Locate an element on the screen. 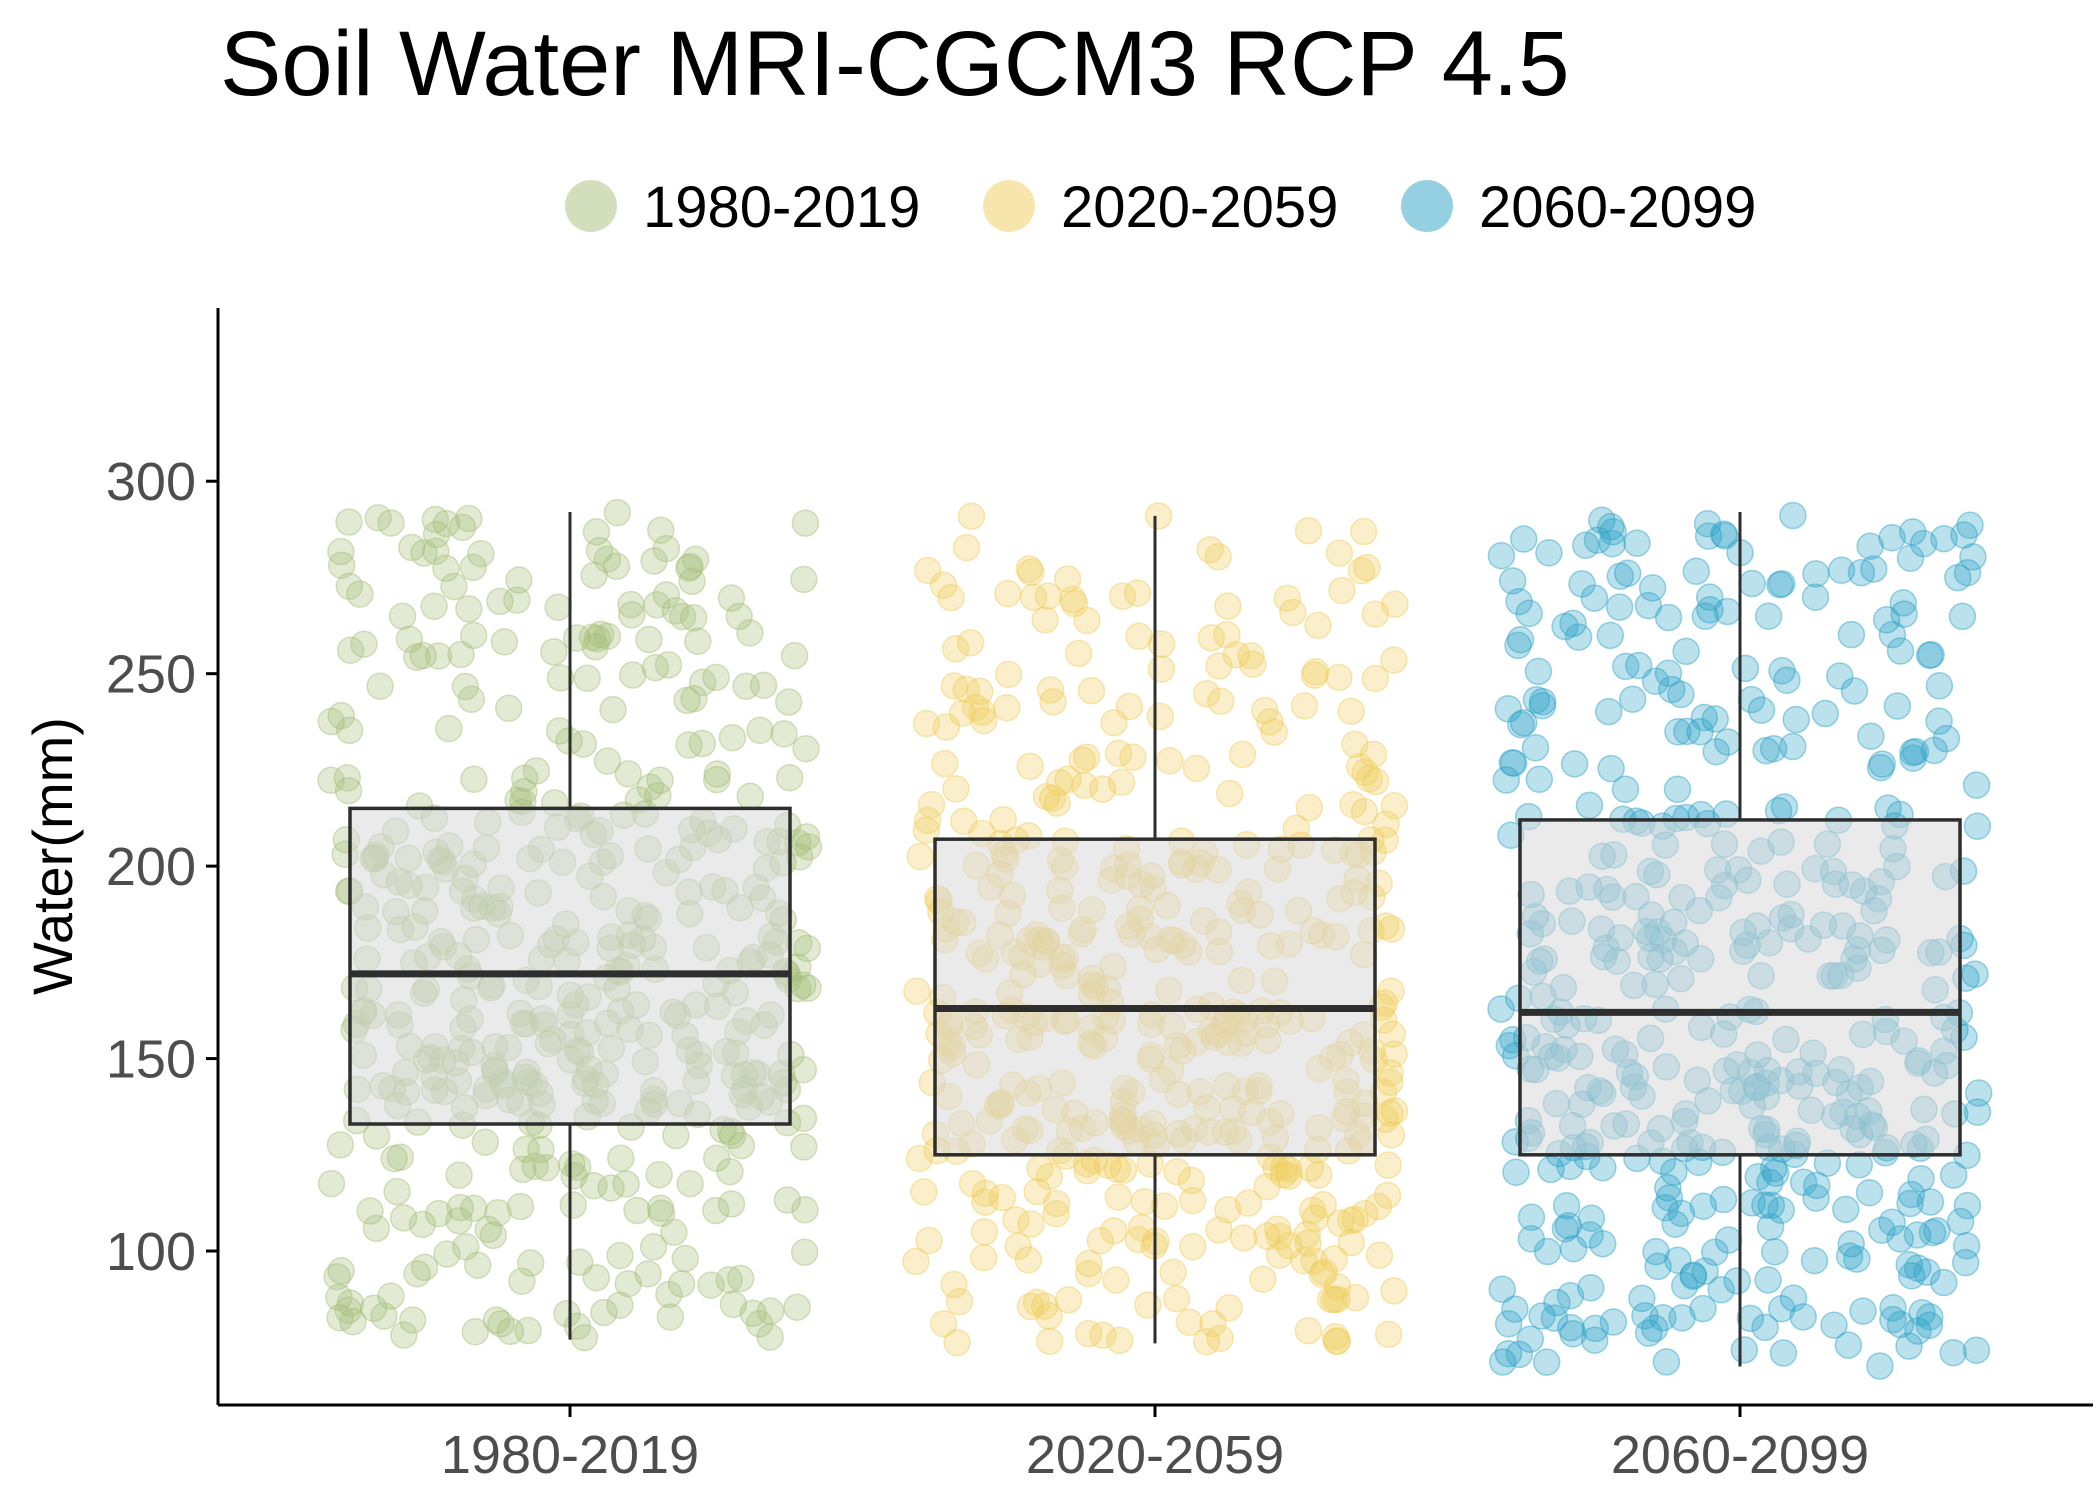 This screenshot has height=1499, width=2100. box-iqr is located at coordinates (570, 966).